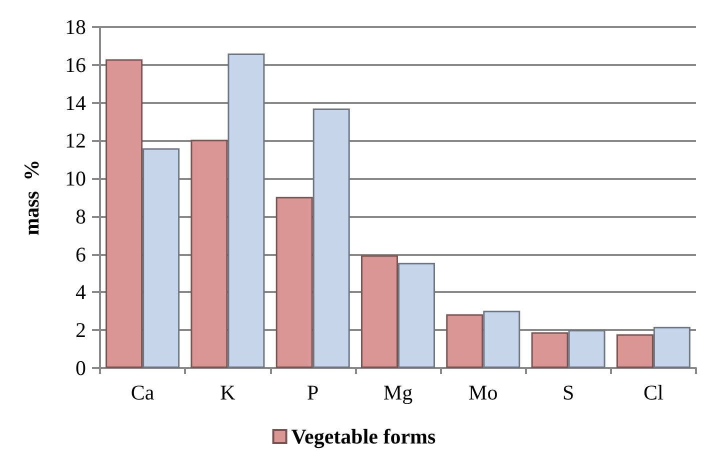 This screenshot has height=452, width=708. I want to click on y-tick-label: 18, so click(75, 27).